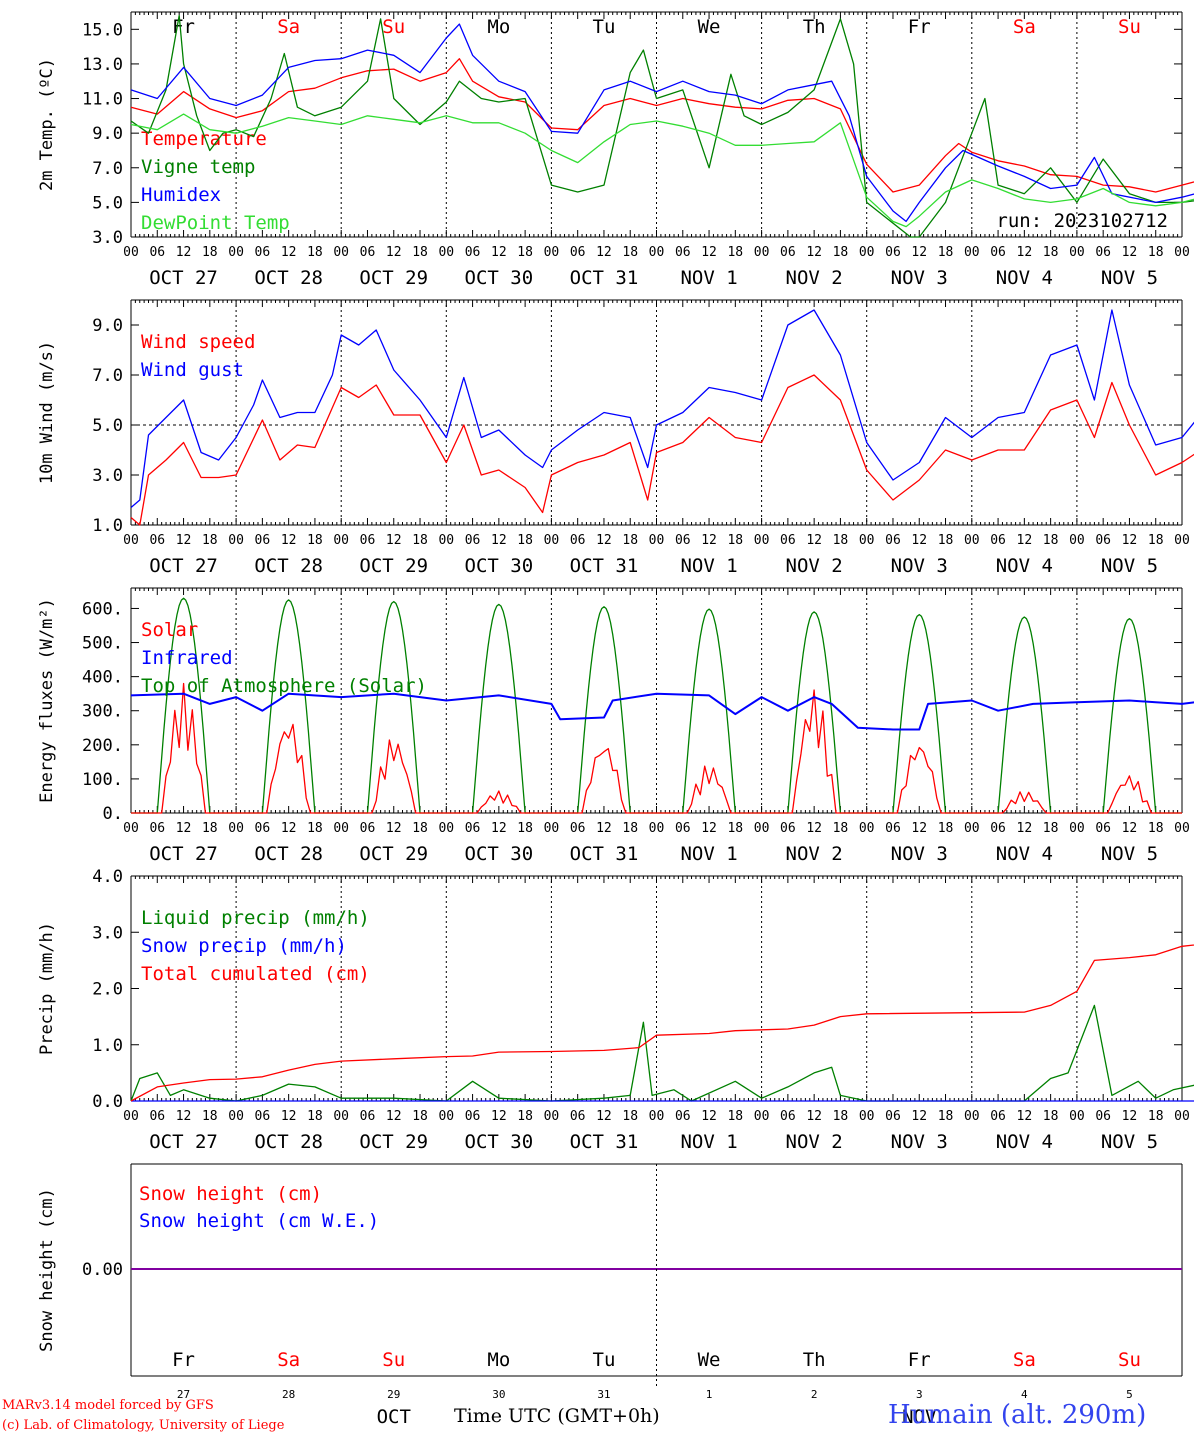 This screenshot has height=1440, width=1194. What do you see at coordinates (1024, 1394) in the screenshot?
I see `day-number: 4` at bounding box center [1024, 1394].